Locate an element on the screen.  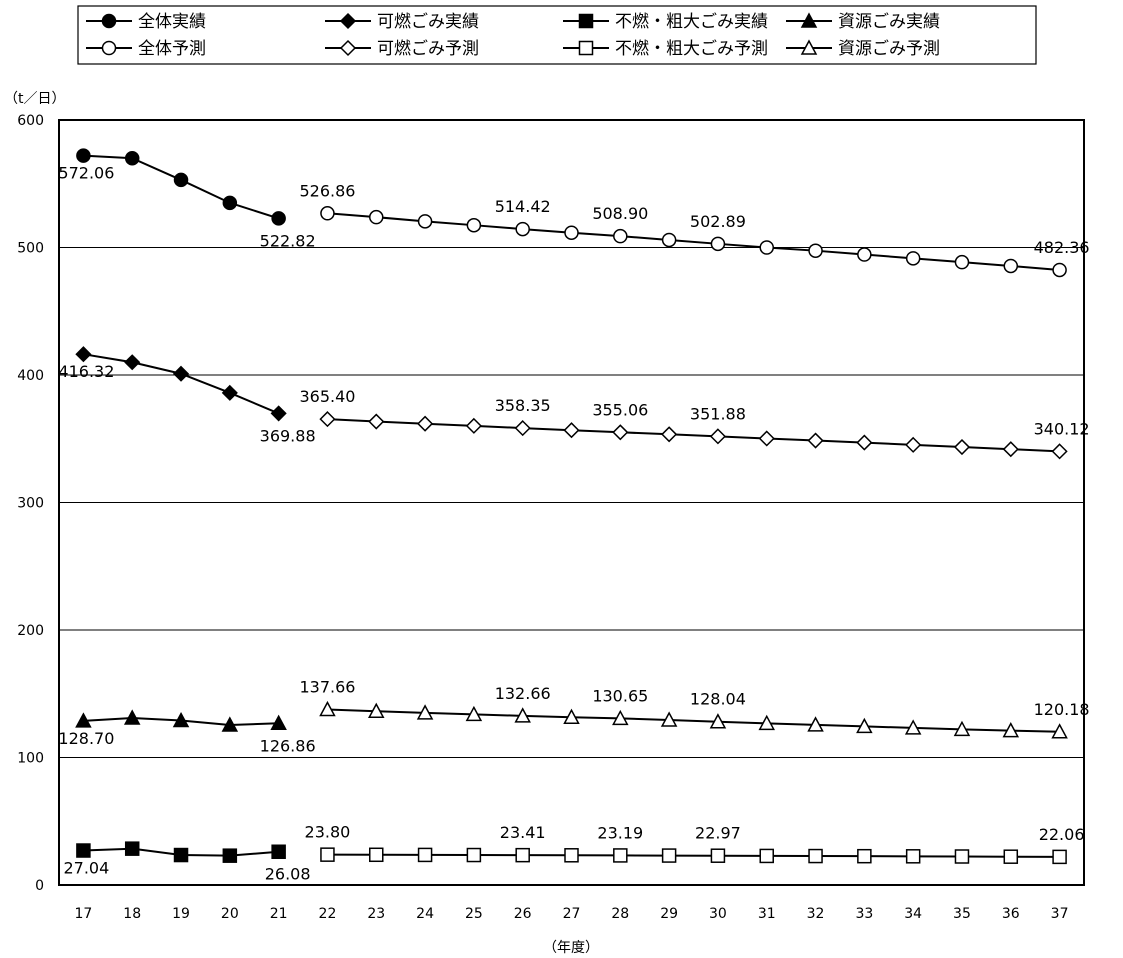
data-label: 416.32 is located at coordinates (86, 371).